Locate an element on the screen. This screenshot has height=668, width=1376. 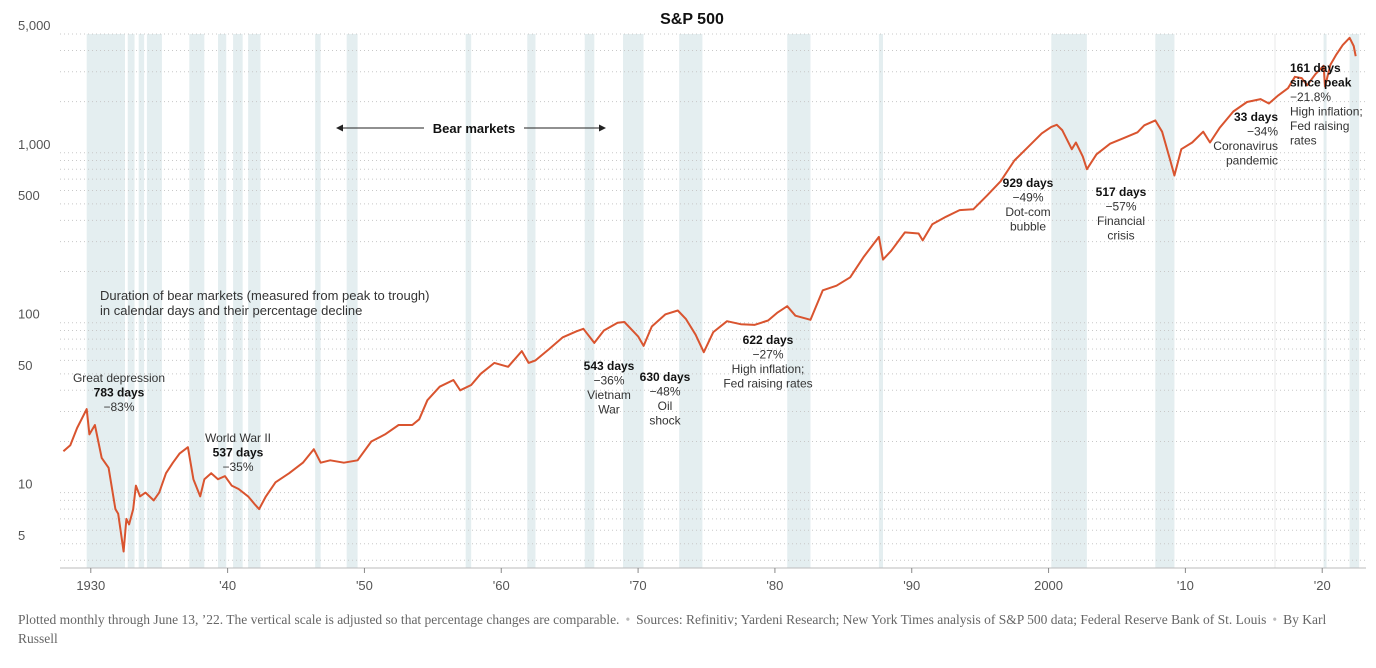
bear-markets-legend: Bear markets is located at coordinates (471, 128).